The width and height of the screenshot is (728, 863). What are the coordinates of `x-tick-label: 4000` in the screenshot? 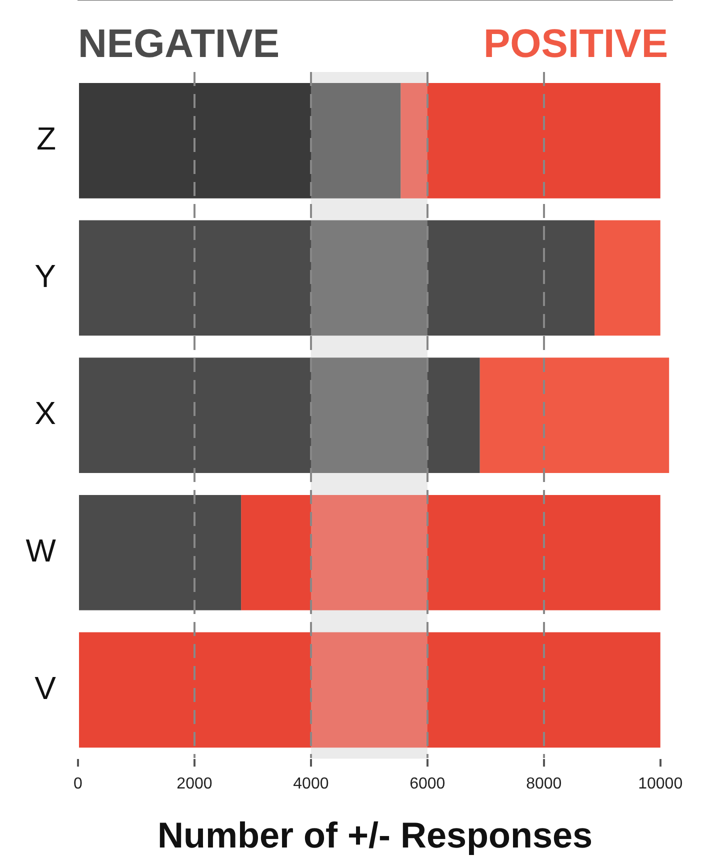 It's located at (311, 784).